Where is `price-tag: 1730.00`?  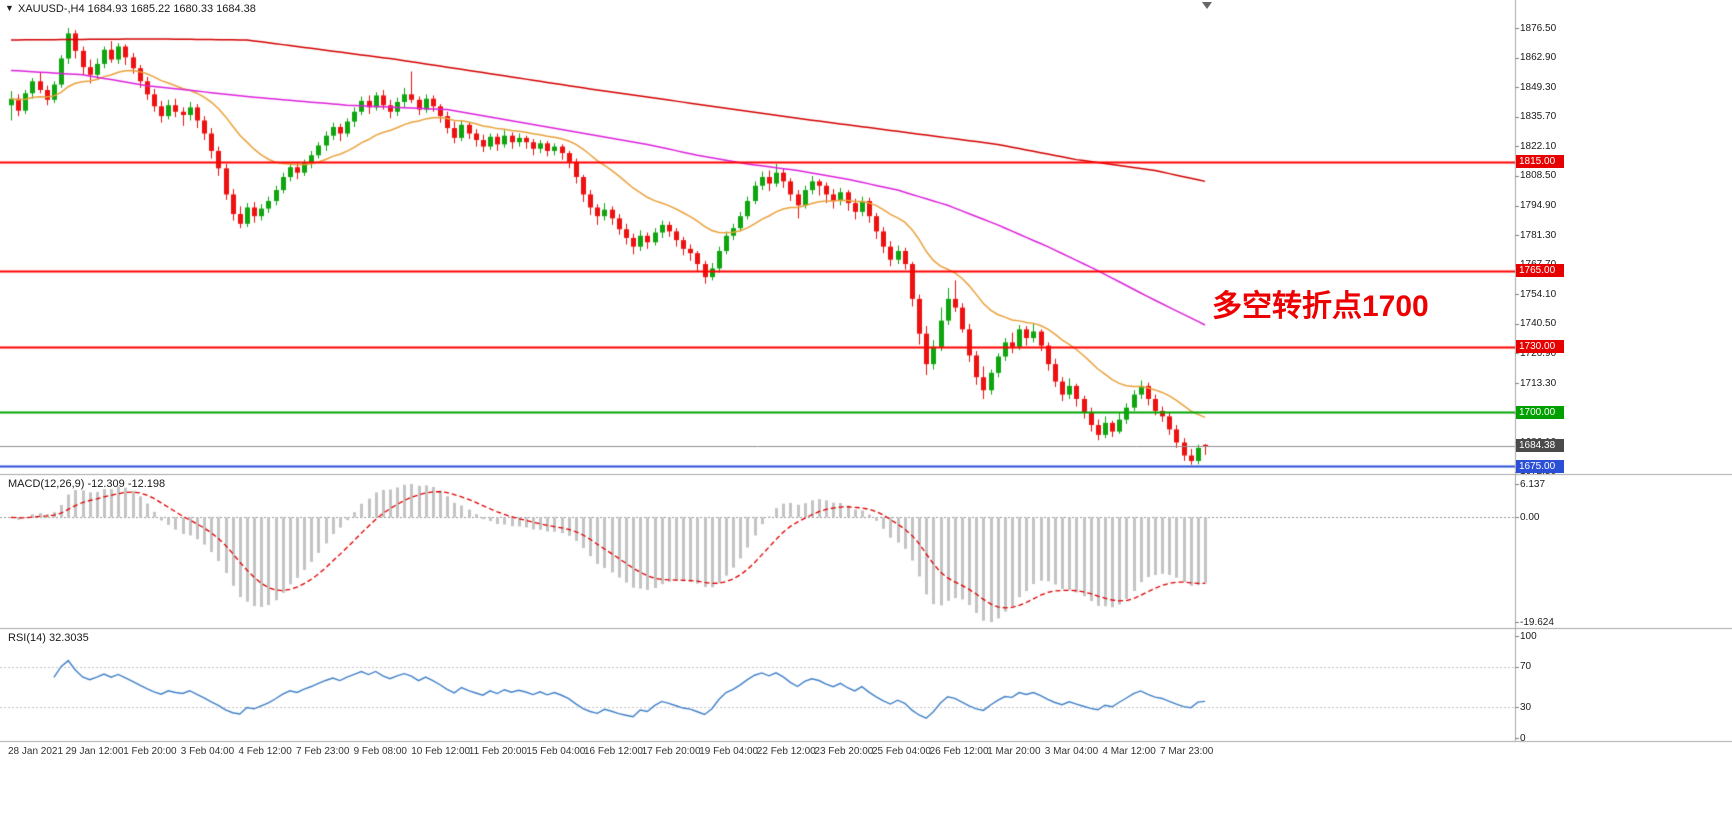 price-tag: 1730.00 is located at coordinates (1540, 347).